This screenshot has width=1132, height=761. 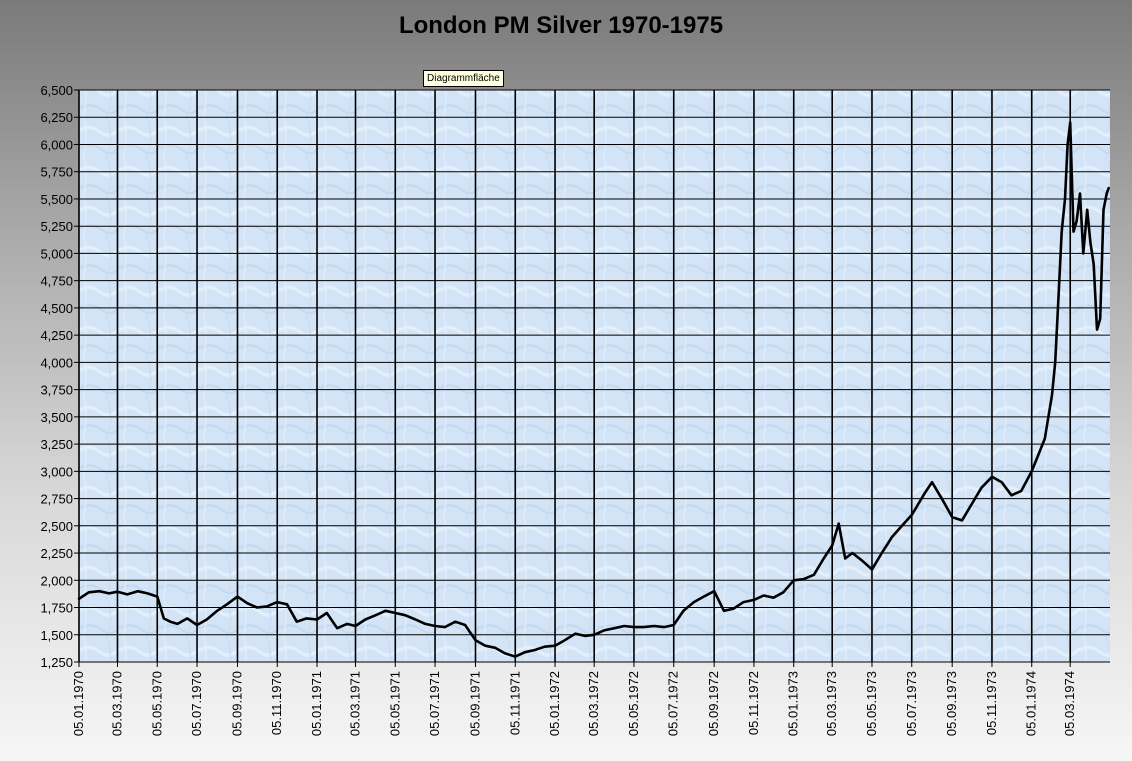 I want to click on y-tick-label: 4,500, so click(x=56, y=308).